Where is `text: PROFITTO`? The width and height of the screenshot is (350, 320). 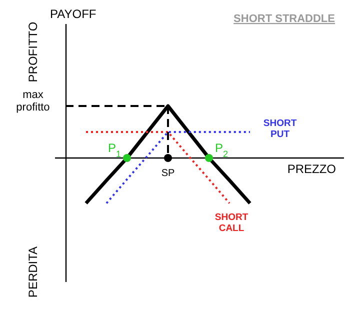
text: PROFITTO is located at coordinates (33, 52).